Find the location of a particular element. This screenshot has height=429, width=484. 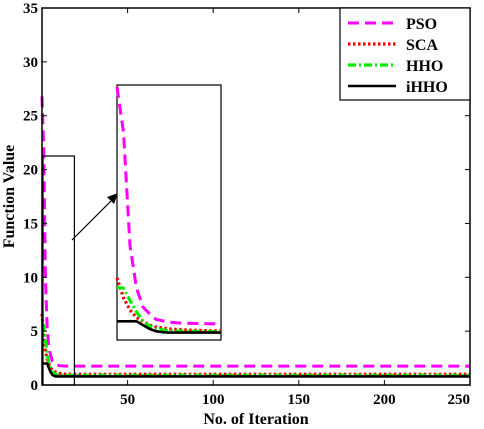

legend-label-pso: PSO is located at coordinates (421, 24).